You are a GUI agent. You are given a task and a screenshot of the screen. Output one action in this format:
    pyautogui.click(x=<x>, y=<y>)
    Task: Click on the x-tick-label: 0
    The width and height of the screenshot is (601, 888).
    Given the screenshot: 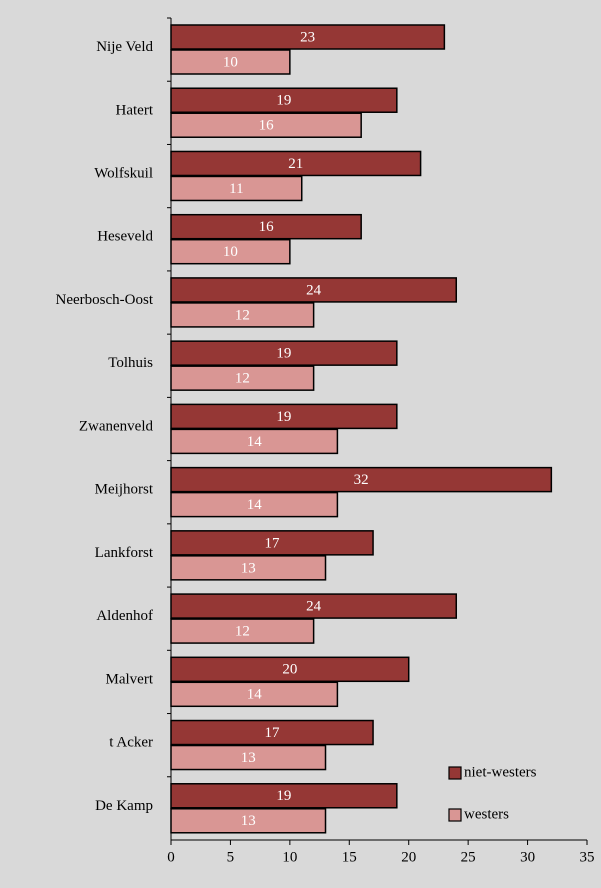 What is the action you would take?
    pyautogui.click(x=171, y=857)
    